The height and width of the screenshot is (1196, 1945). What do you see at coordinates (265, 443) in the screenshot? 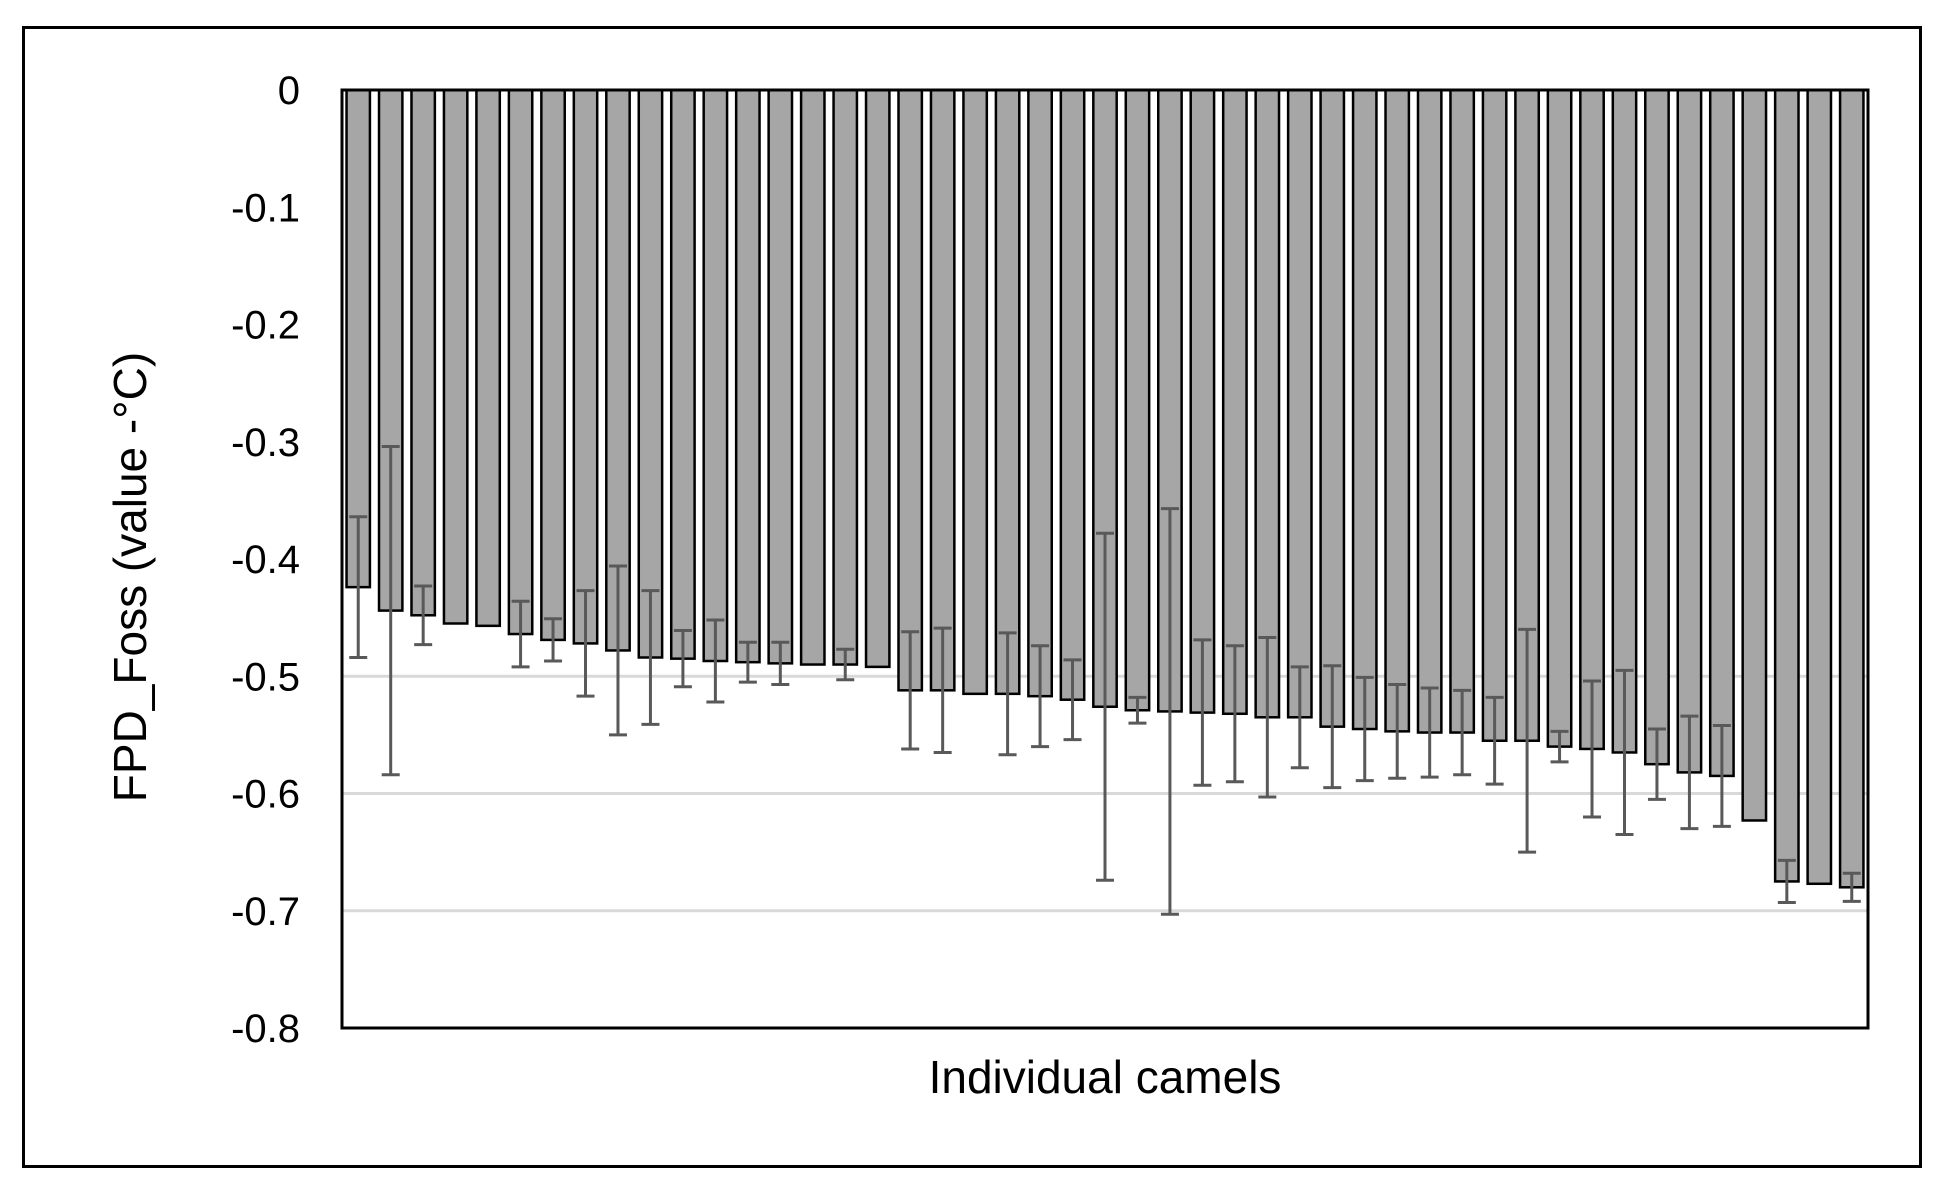
I see `y-tick-label: -0.3` at bounding box center [265, 443].